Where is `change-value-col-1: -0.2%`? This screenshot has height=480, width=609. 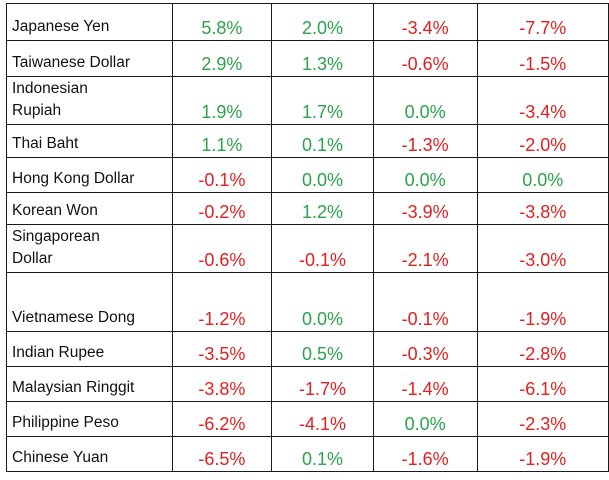 change-value-col-1: -0.2% is located at coordinates (222, 208).